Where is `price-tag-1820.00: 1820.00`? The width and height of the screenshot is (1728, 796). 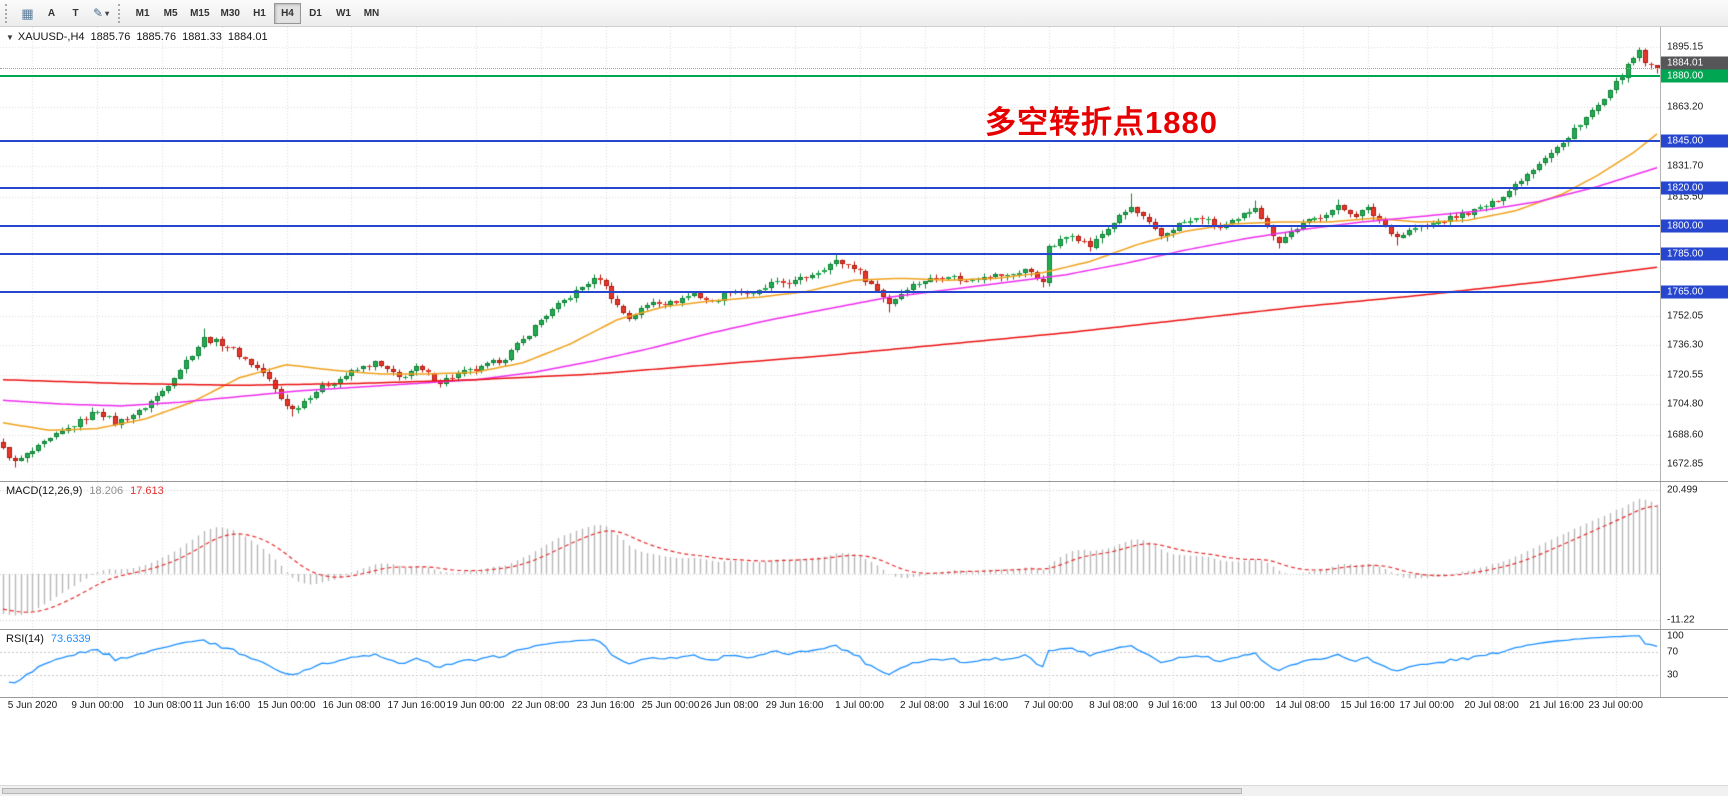
price-tag-1820.00: 1820.00 is located at coordinates (1694, 188).